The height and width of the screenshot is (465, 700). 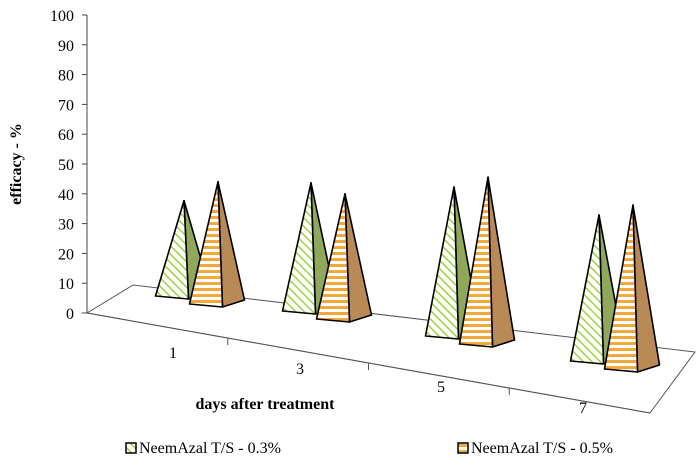 What do you see at coordinates (62, 16) in the screenshot?
I see `y-tick-label: 100` at bounding box center [62, 16].